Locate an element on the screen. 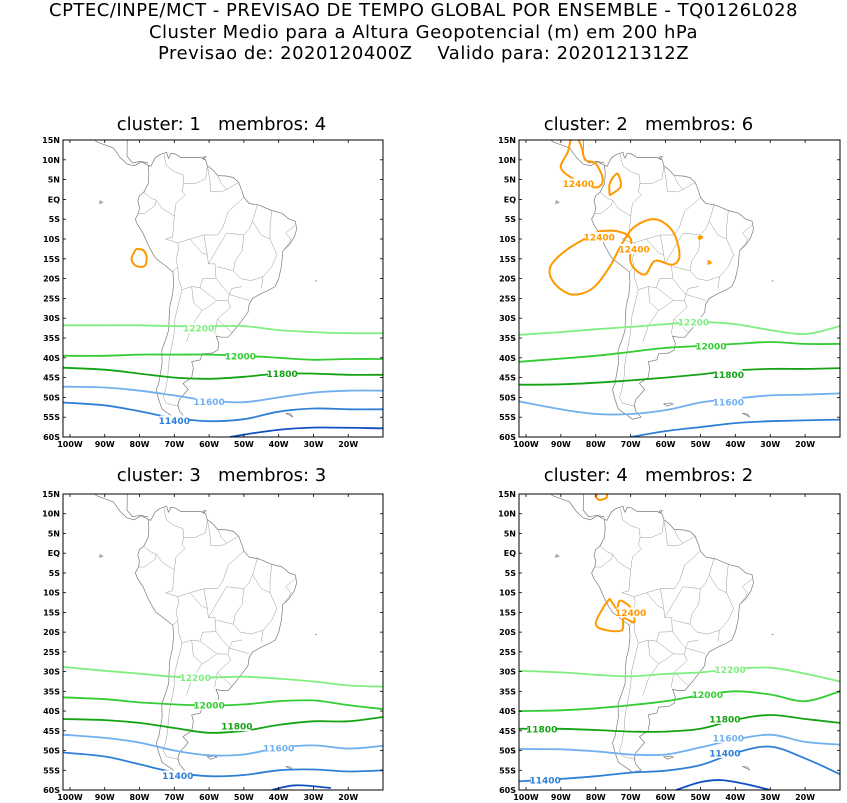  lat-tick-label: 25S is located at coordinates (51, 298).